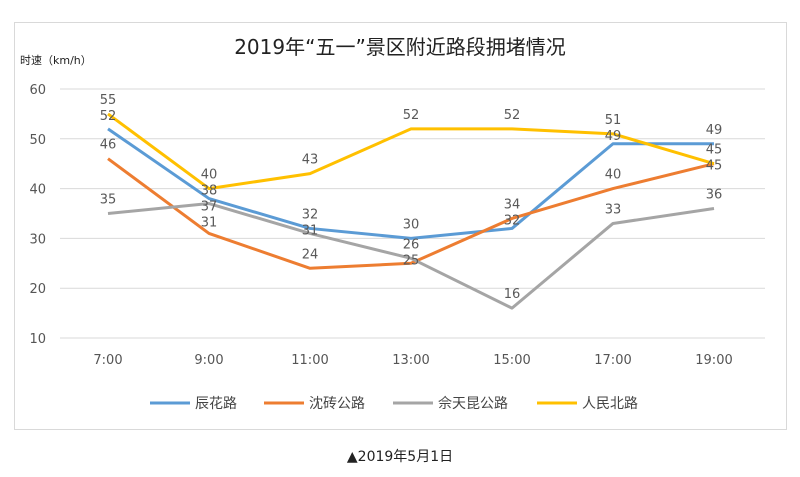  Describe the element at coordinates (209, 207) in the screenshot. I see `data-label: 37` at that location.